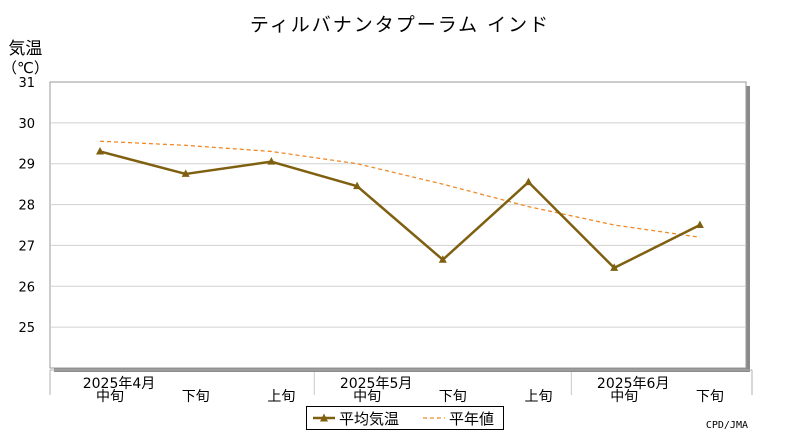  I want to click on y-tick-label: 28, so click(26, 206).